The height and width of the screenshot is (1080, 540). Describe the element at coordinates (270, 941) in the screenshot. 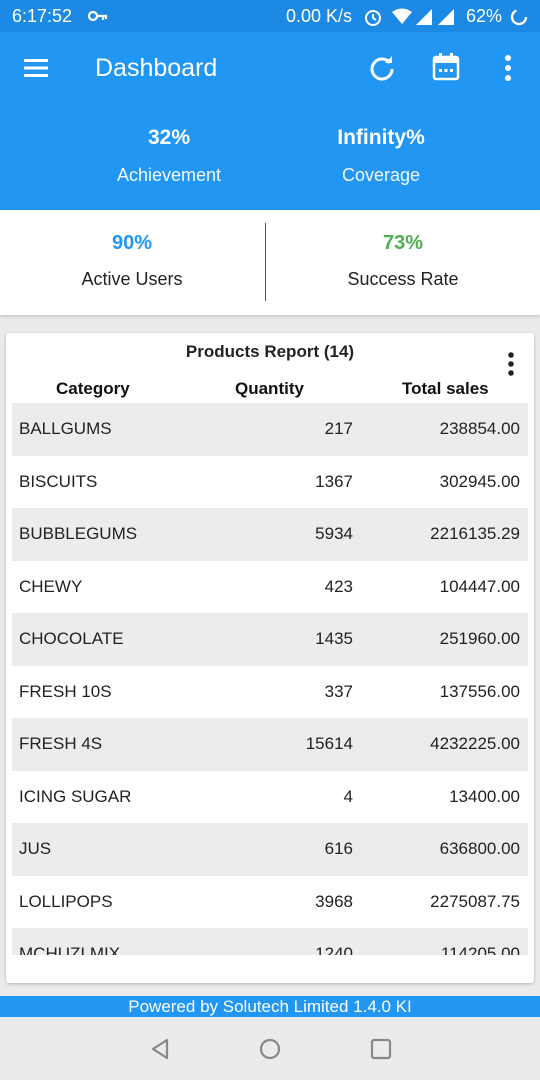

I see `table-row: MCHUZI MIX 1240 114205.00` at that location.